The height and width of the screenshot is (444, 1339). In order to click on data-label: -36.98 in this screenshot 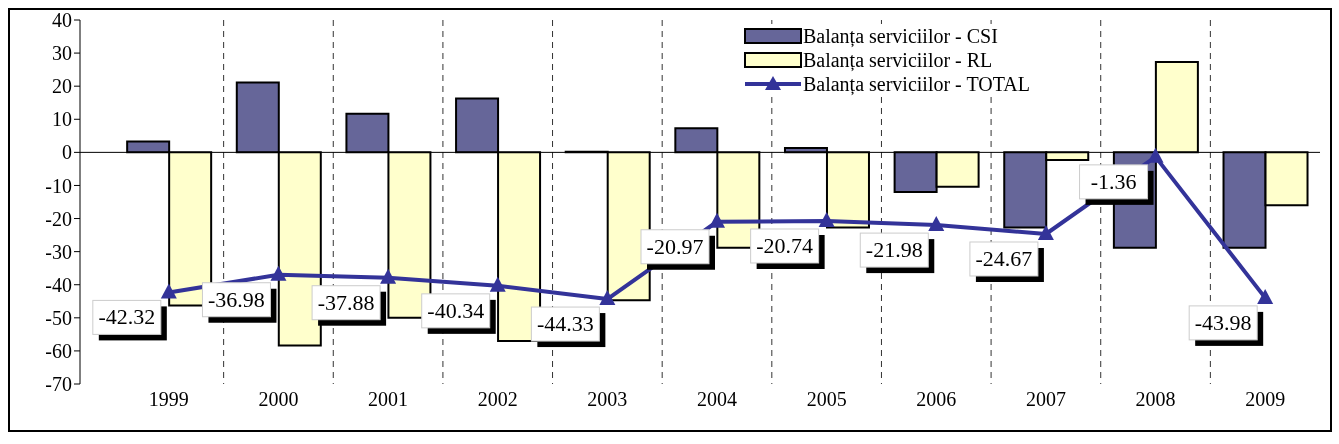, I will do `click(236, 299)`.